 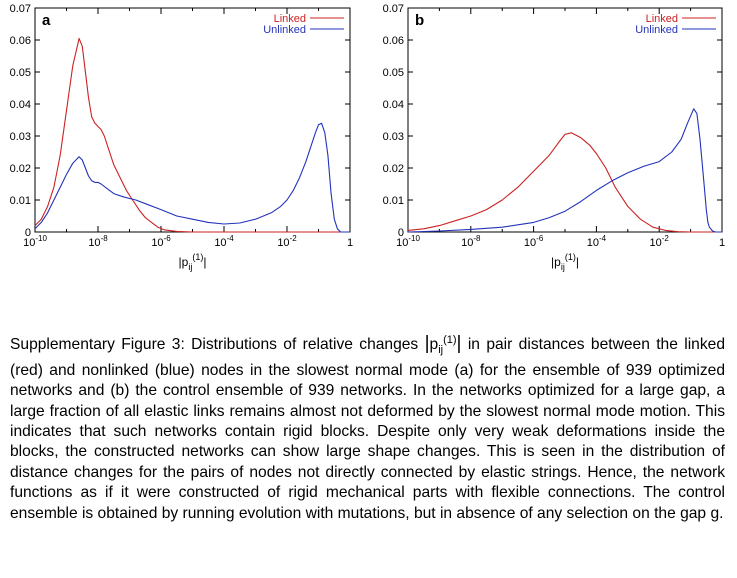 I want to click on panel-label: a, so click(x=46, y=20).